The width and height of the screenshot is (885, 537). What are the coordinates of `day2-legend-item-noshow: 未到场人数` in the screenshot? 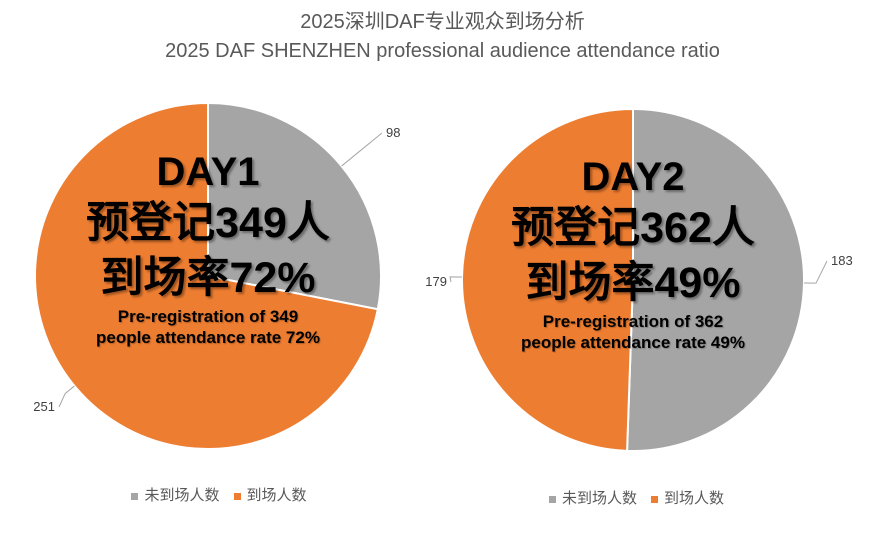 It's located at (592, 499).